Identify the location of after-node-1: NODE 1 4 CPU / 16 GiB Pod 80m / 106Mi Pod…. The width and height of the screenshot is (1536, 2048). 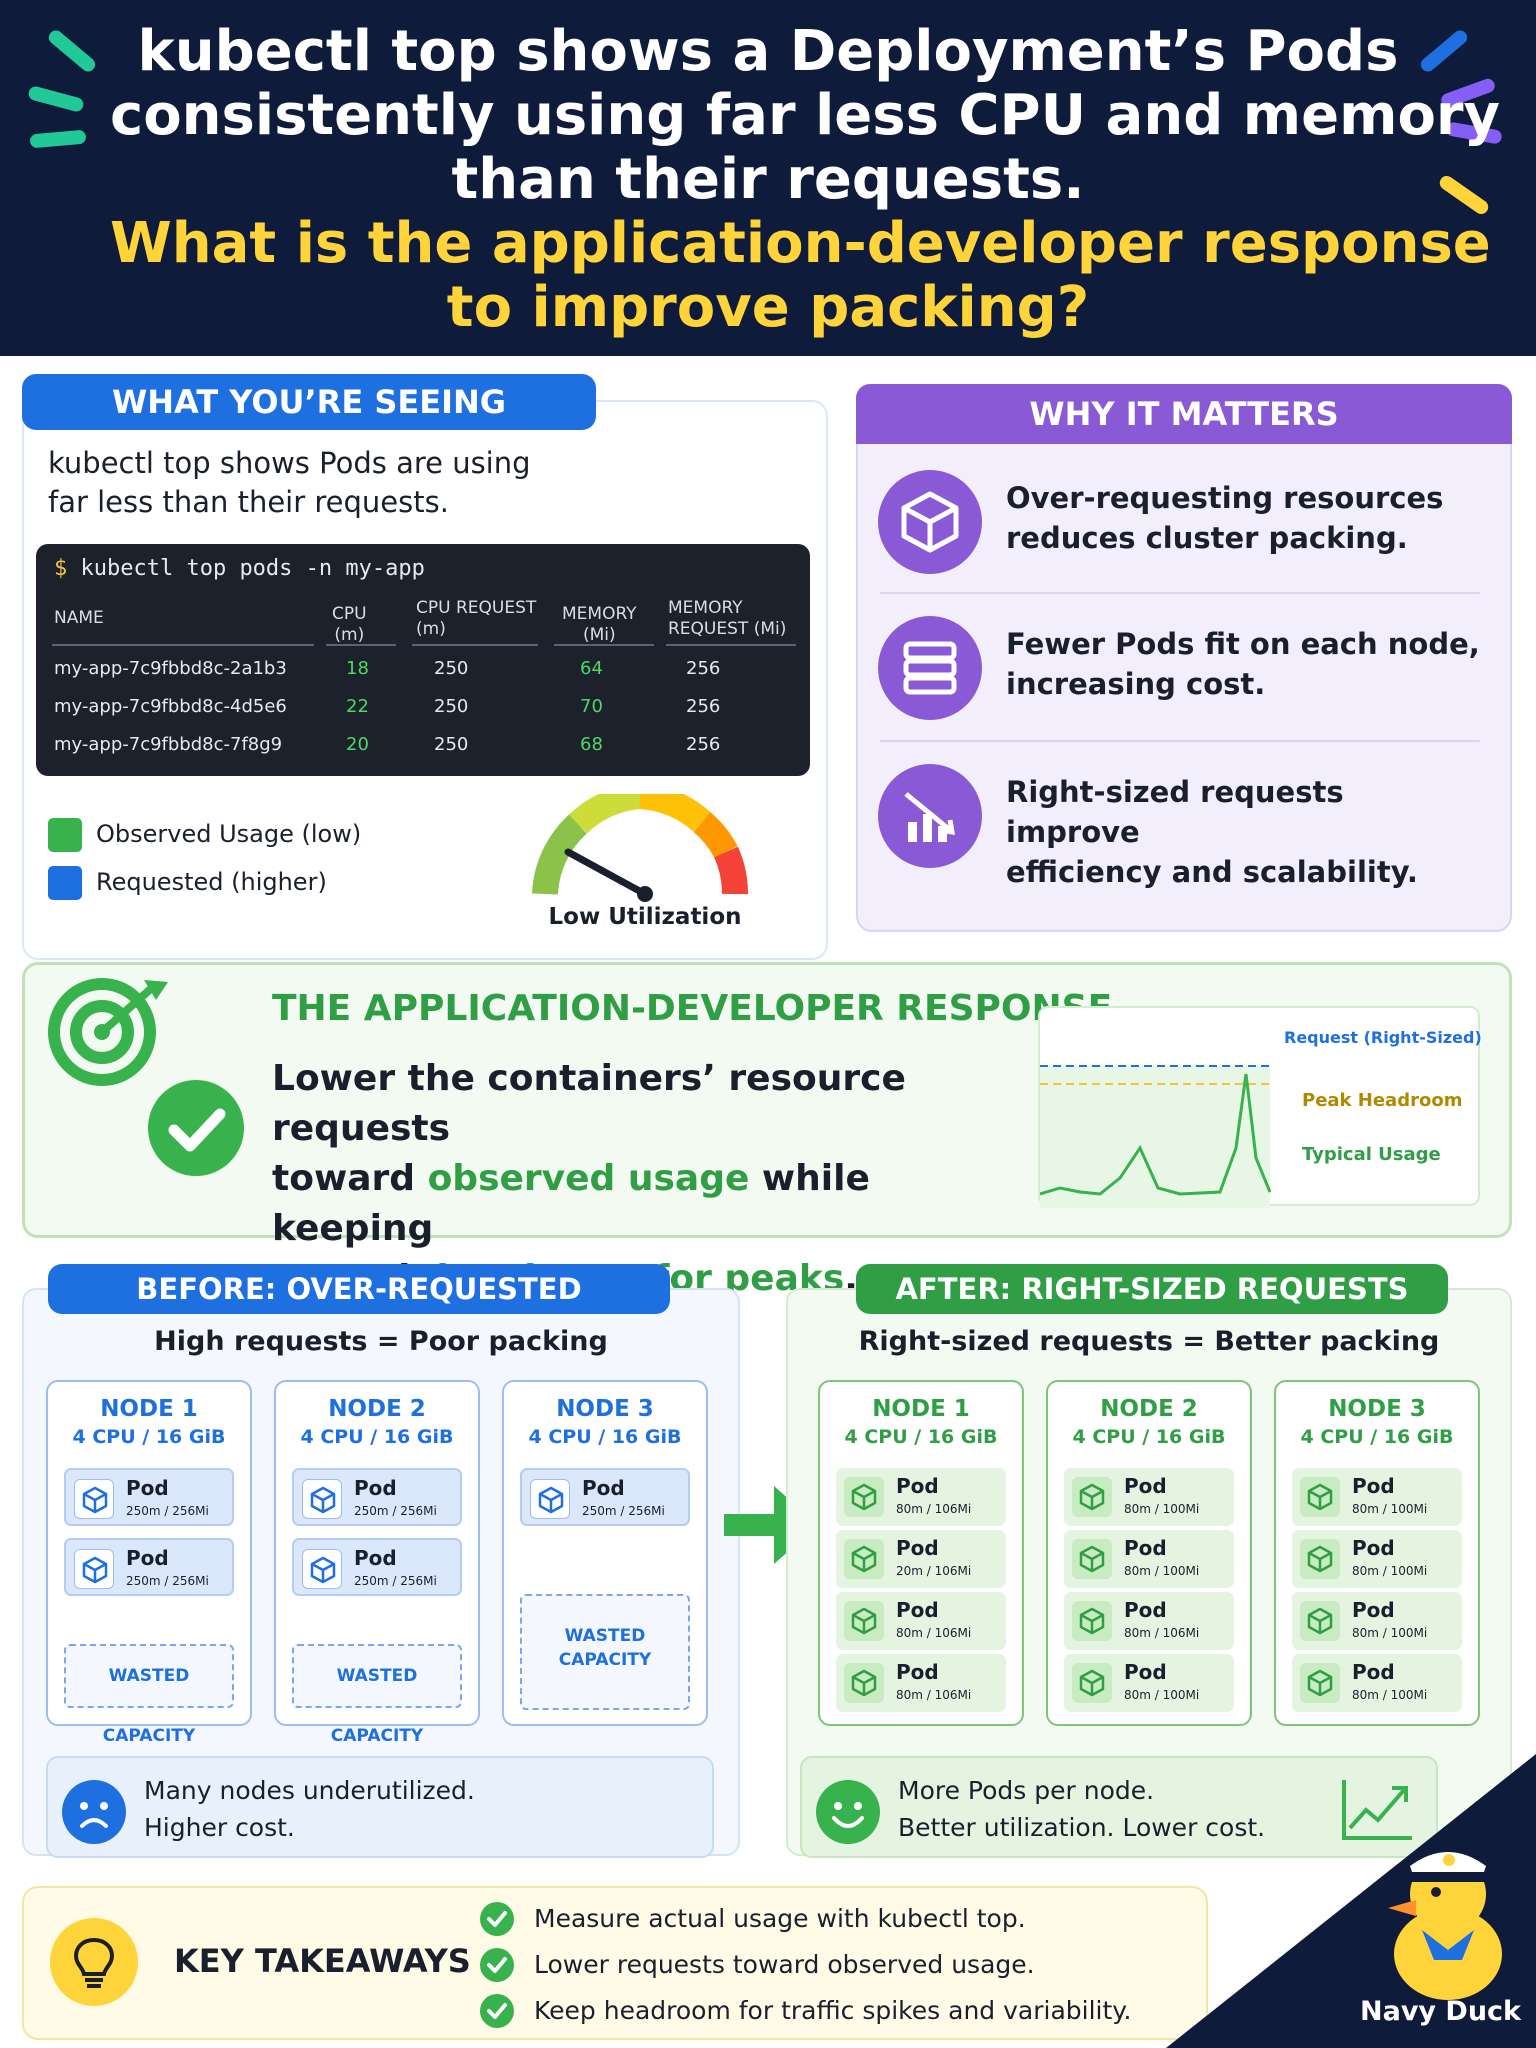
(921, 1553).